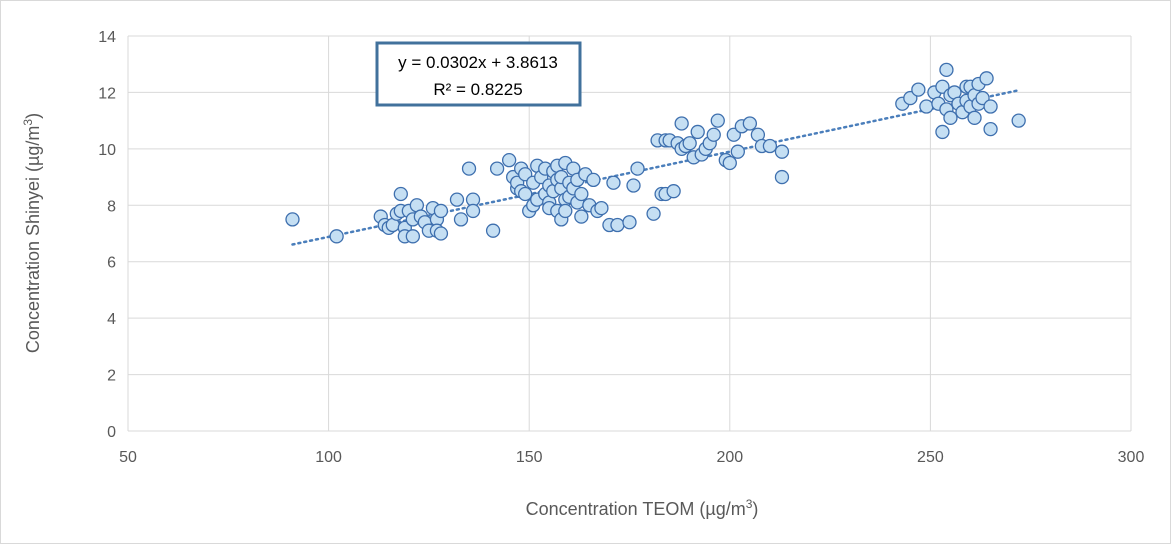 The height and width of the screenshot is (544, 1171). Describe the element at coordinates (111, 263) in the screenshot. I see `y-tick-label: 6` at that location.